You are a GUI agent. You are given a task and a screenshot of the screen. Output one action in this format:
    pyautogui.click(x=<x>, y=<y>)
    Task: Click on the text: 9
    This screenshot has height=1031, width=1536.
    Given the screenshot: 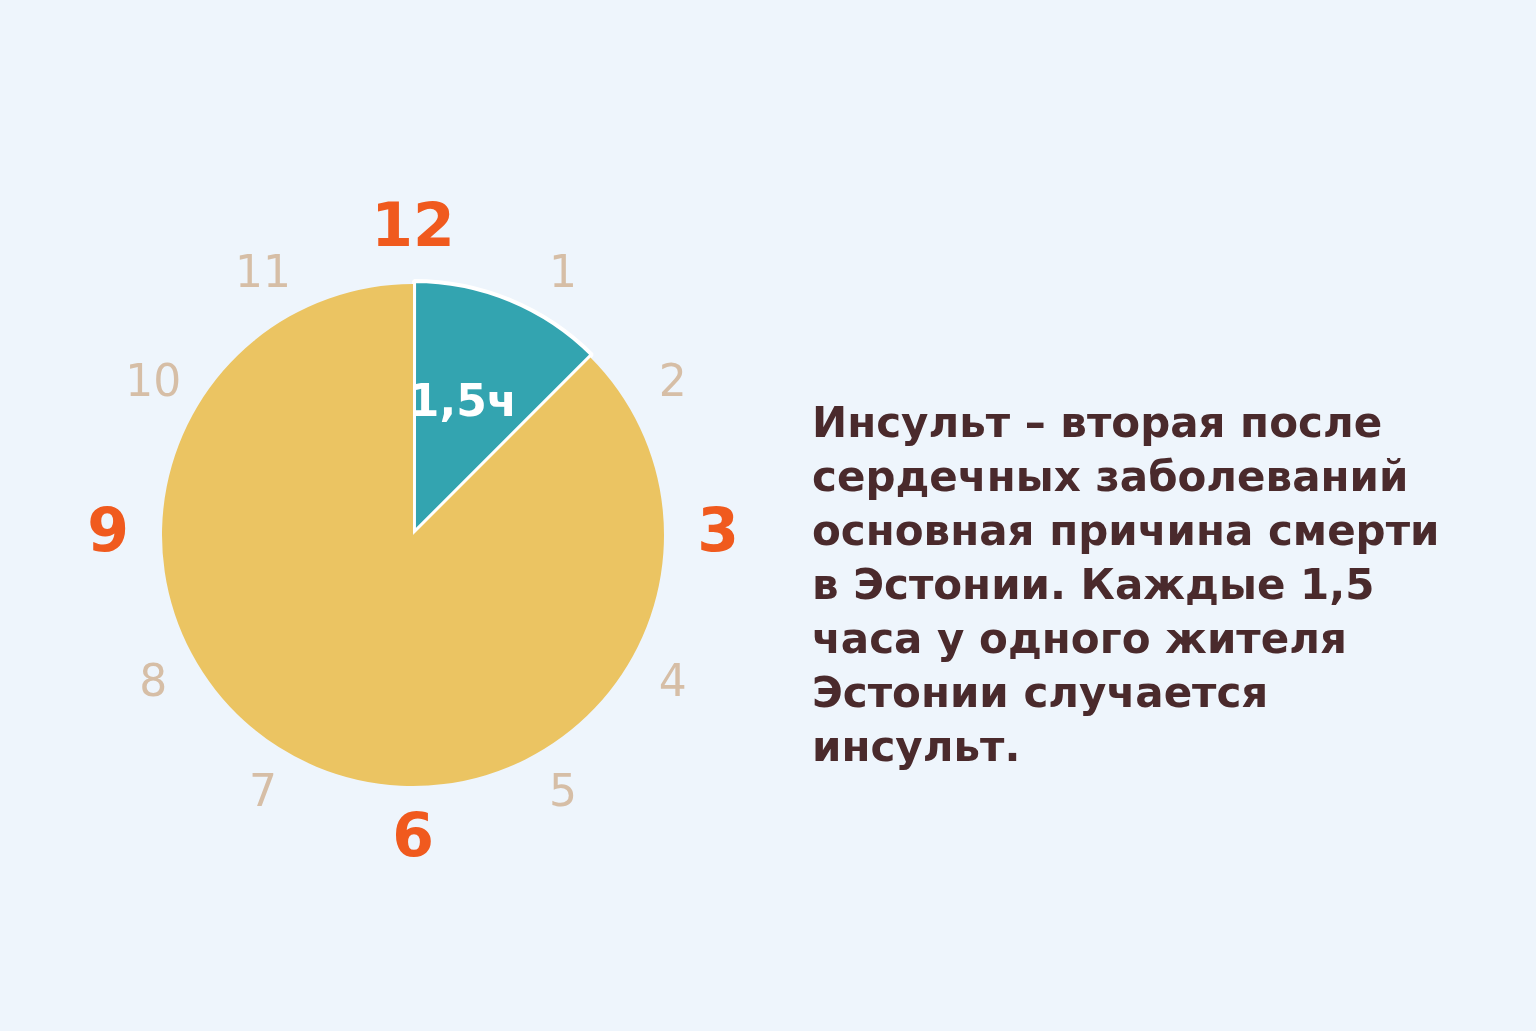 What is the action you would take?
    pyautogui.click(x=108, y=529)
    